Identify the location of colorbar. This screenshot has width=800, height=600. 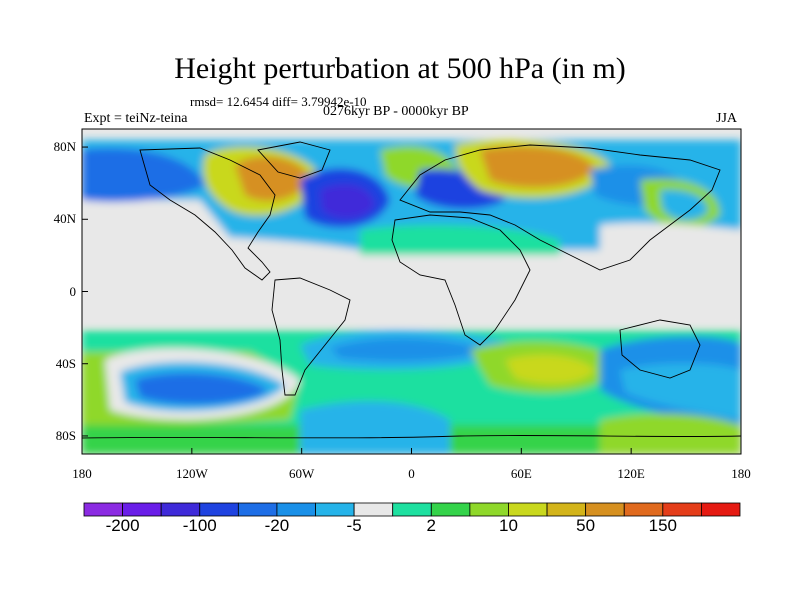
(412, 509).